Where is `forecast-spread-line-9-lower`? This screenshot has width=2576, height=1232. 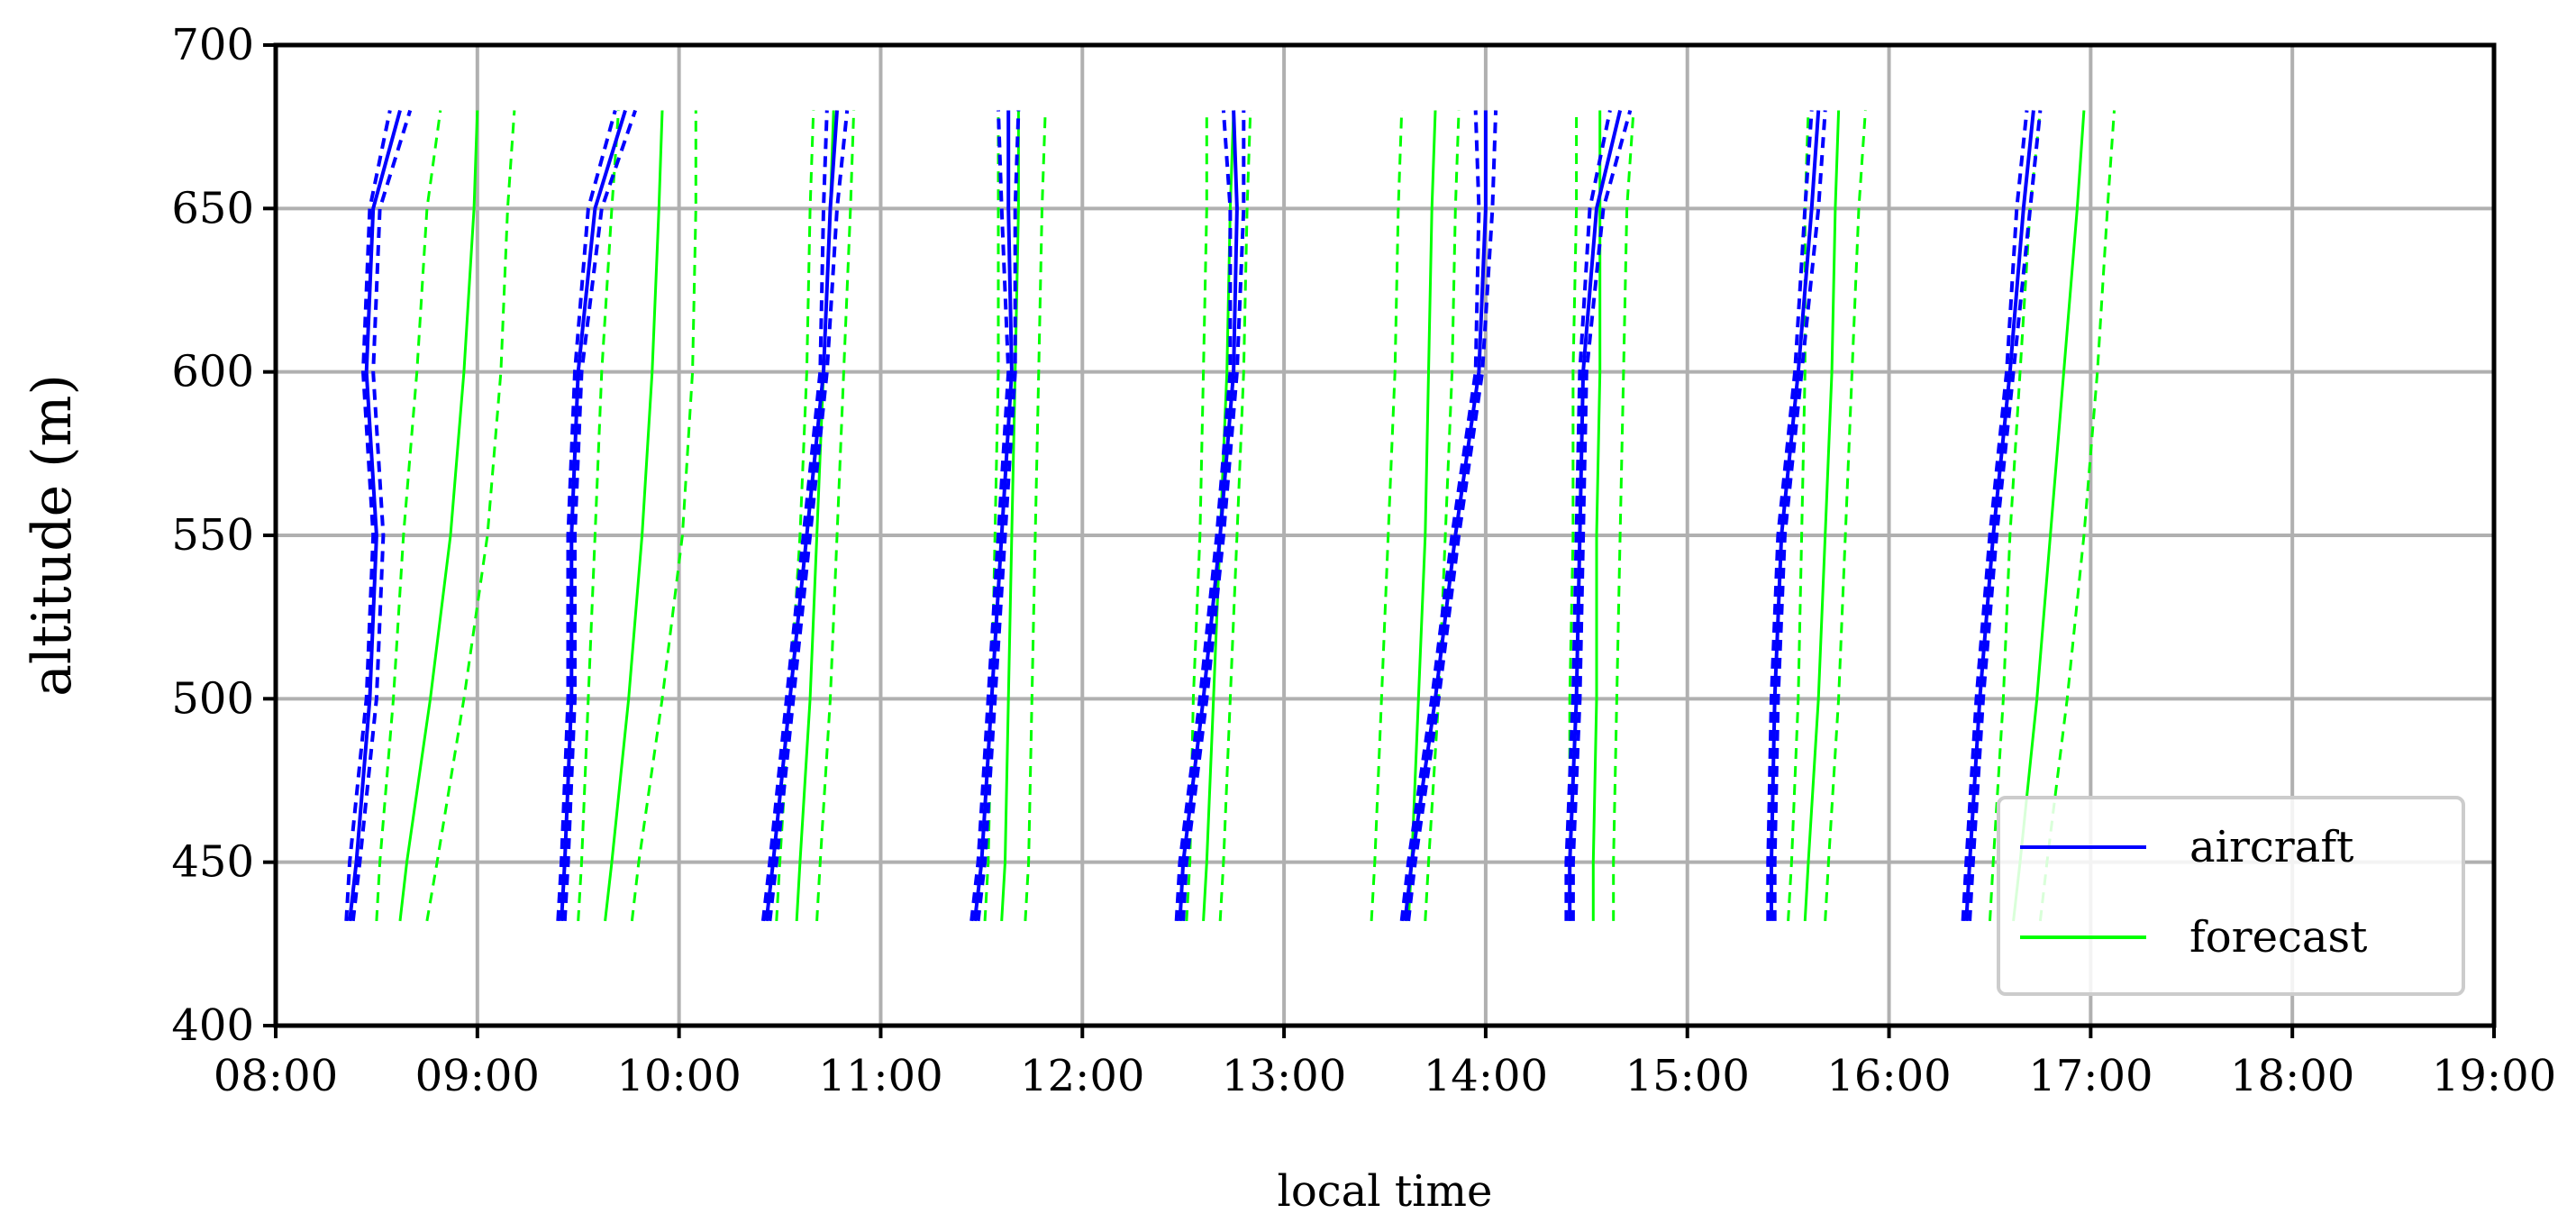
forecast-spread-line-9-lower is located at coordinates (2015, 515).